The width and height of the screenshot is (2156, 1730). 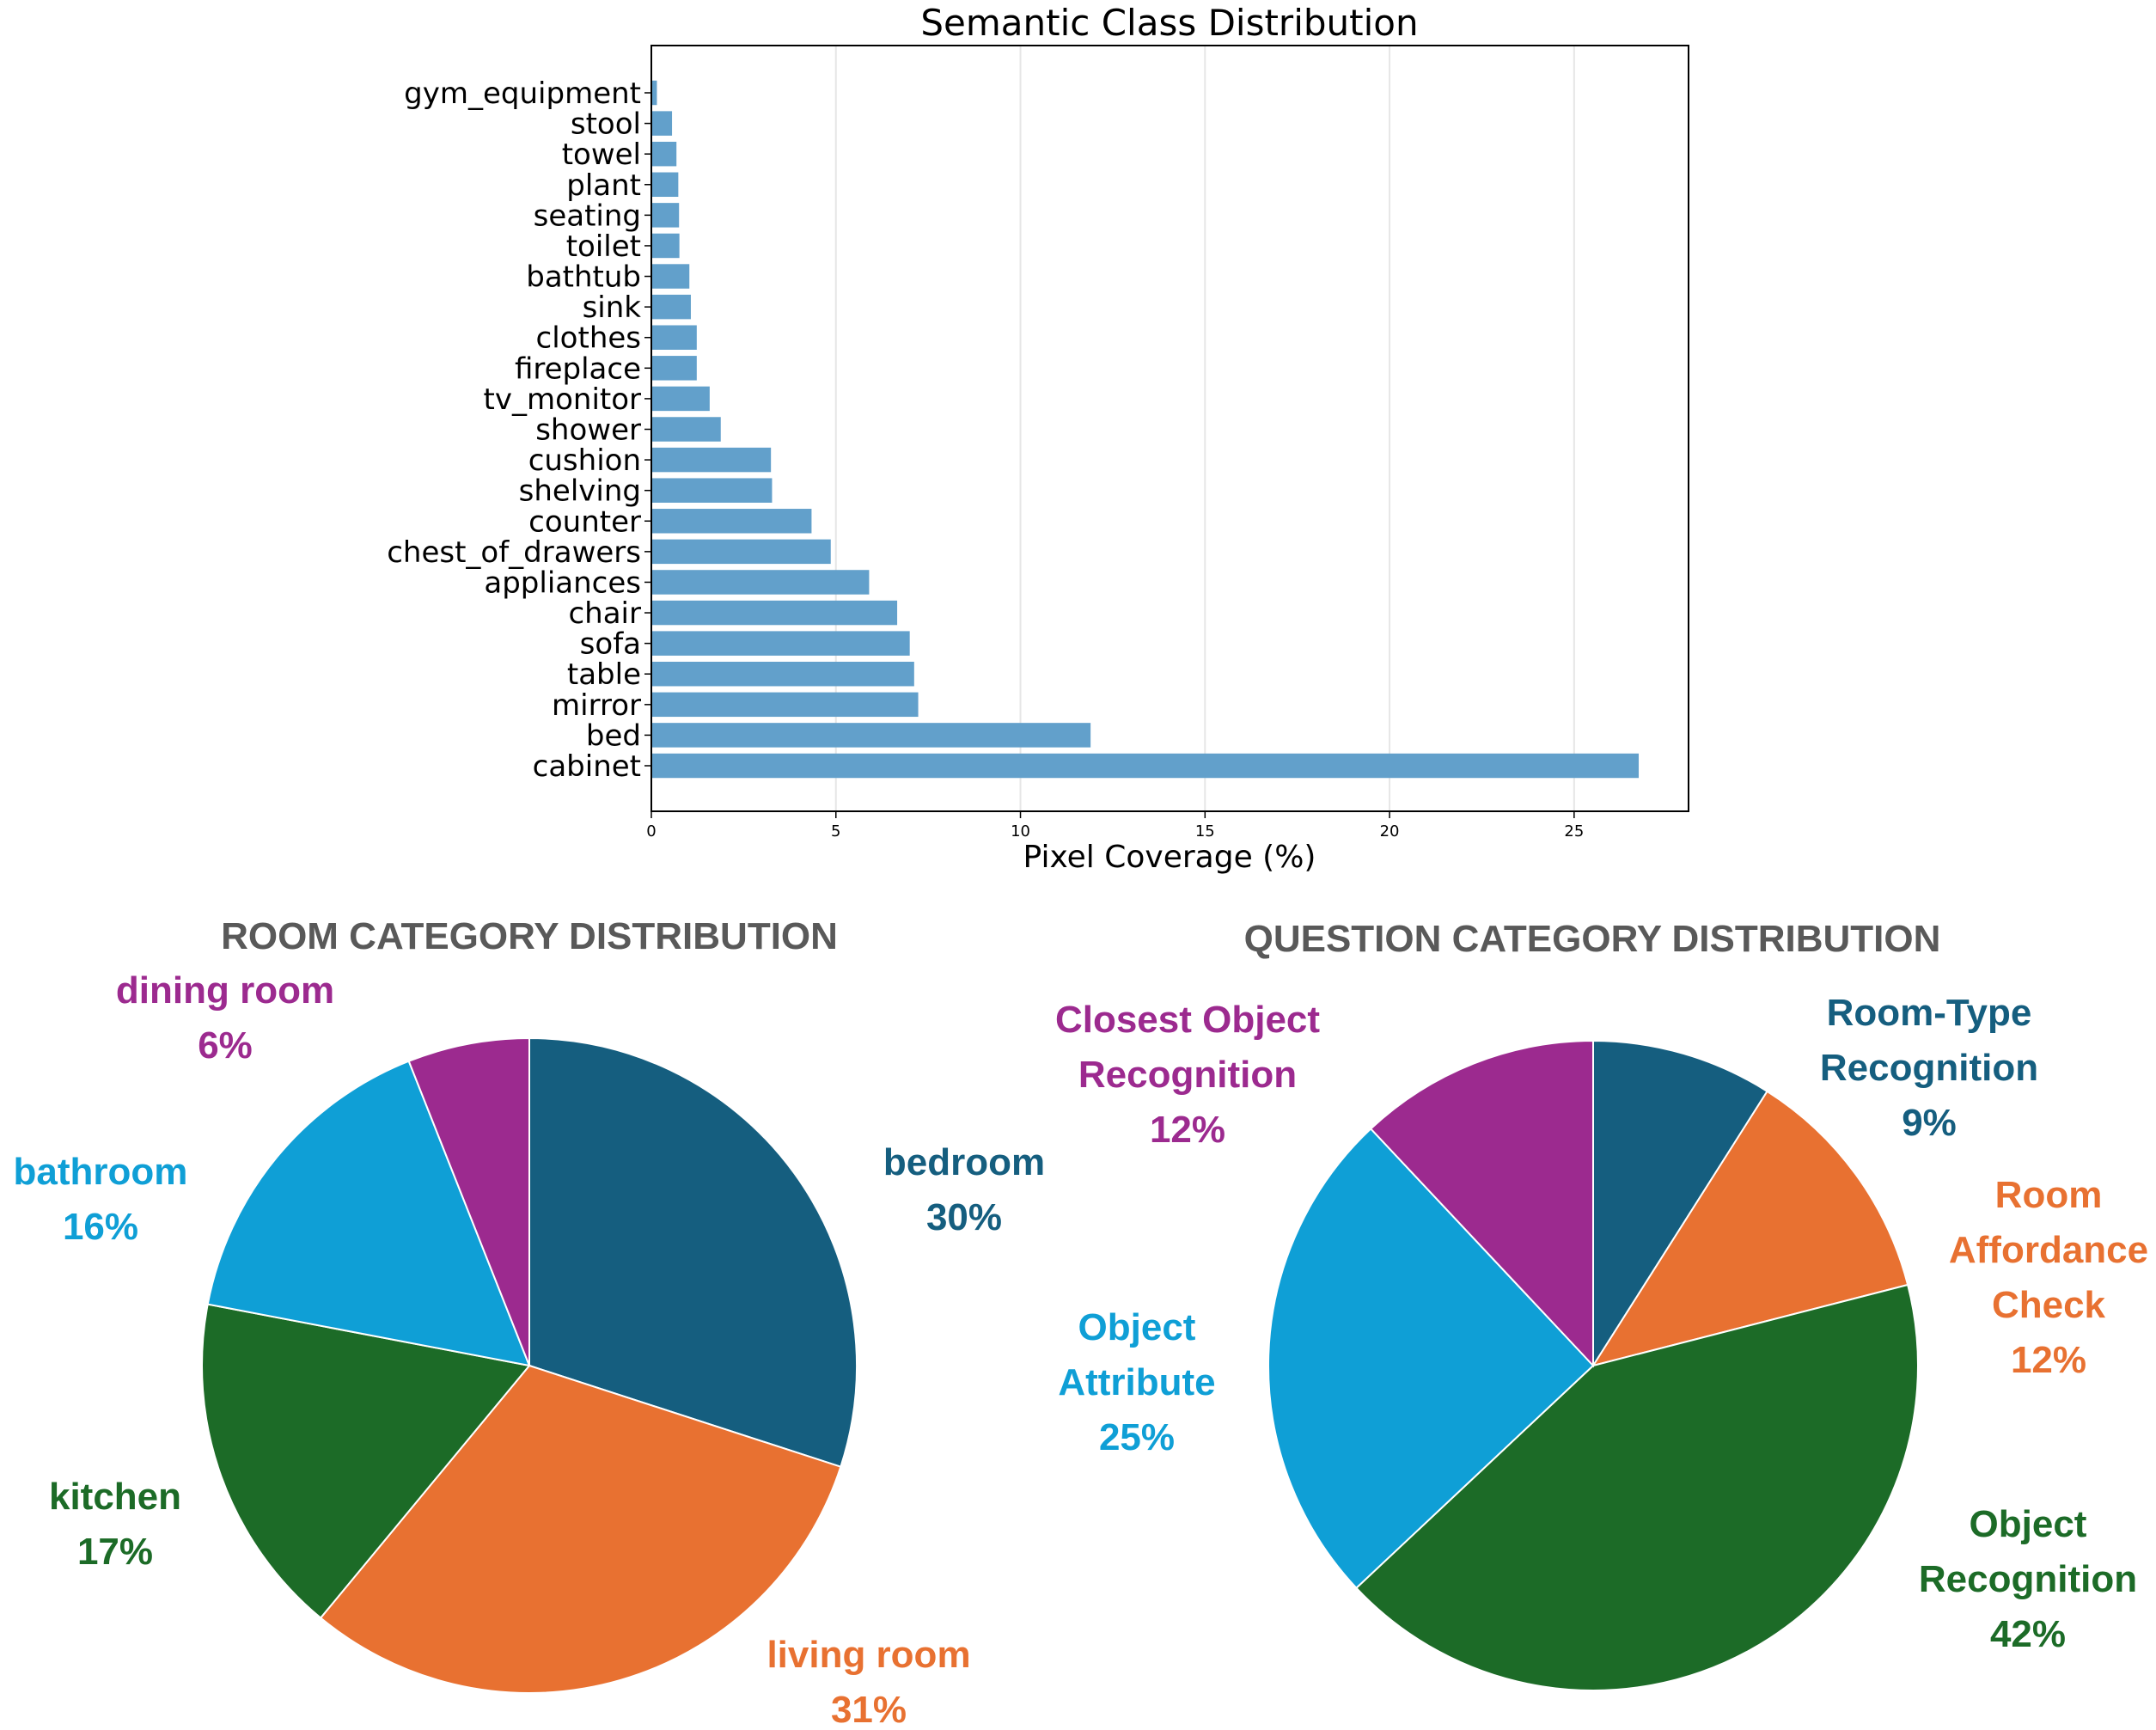 I want to click on slice-label: bathroom 16%, so click(x=101, y=1200).